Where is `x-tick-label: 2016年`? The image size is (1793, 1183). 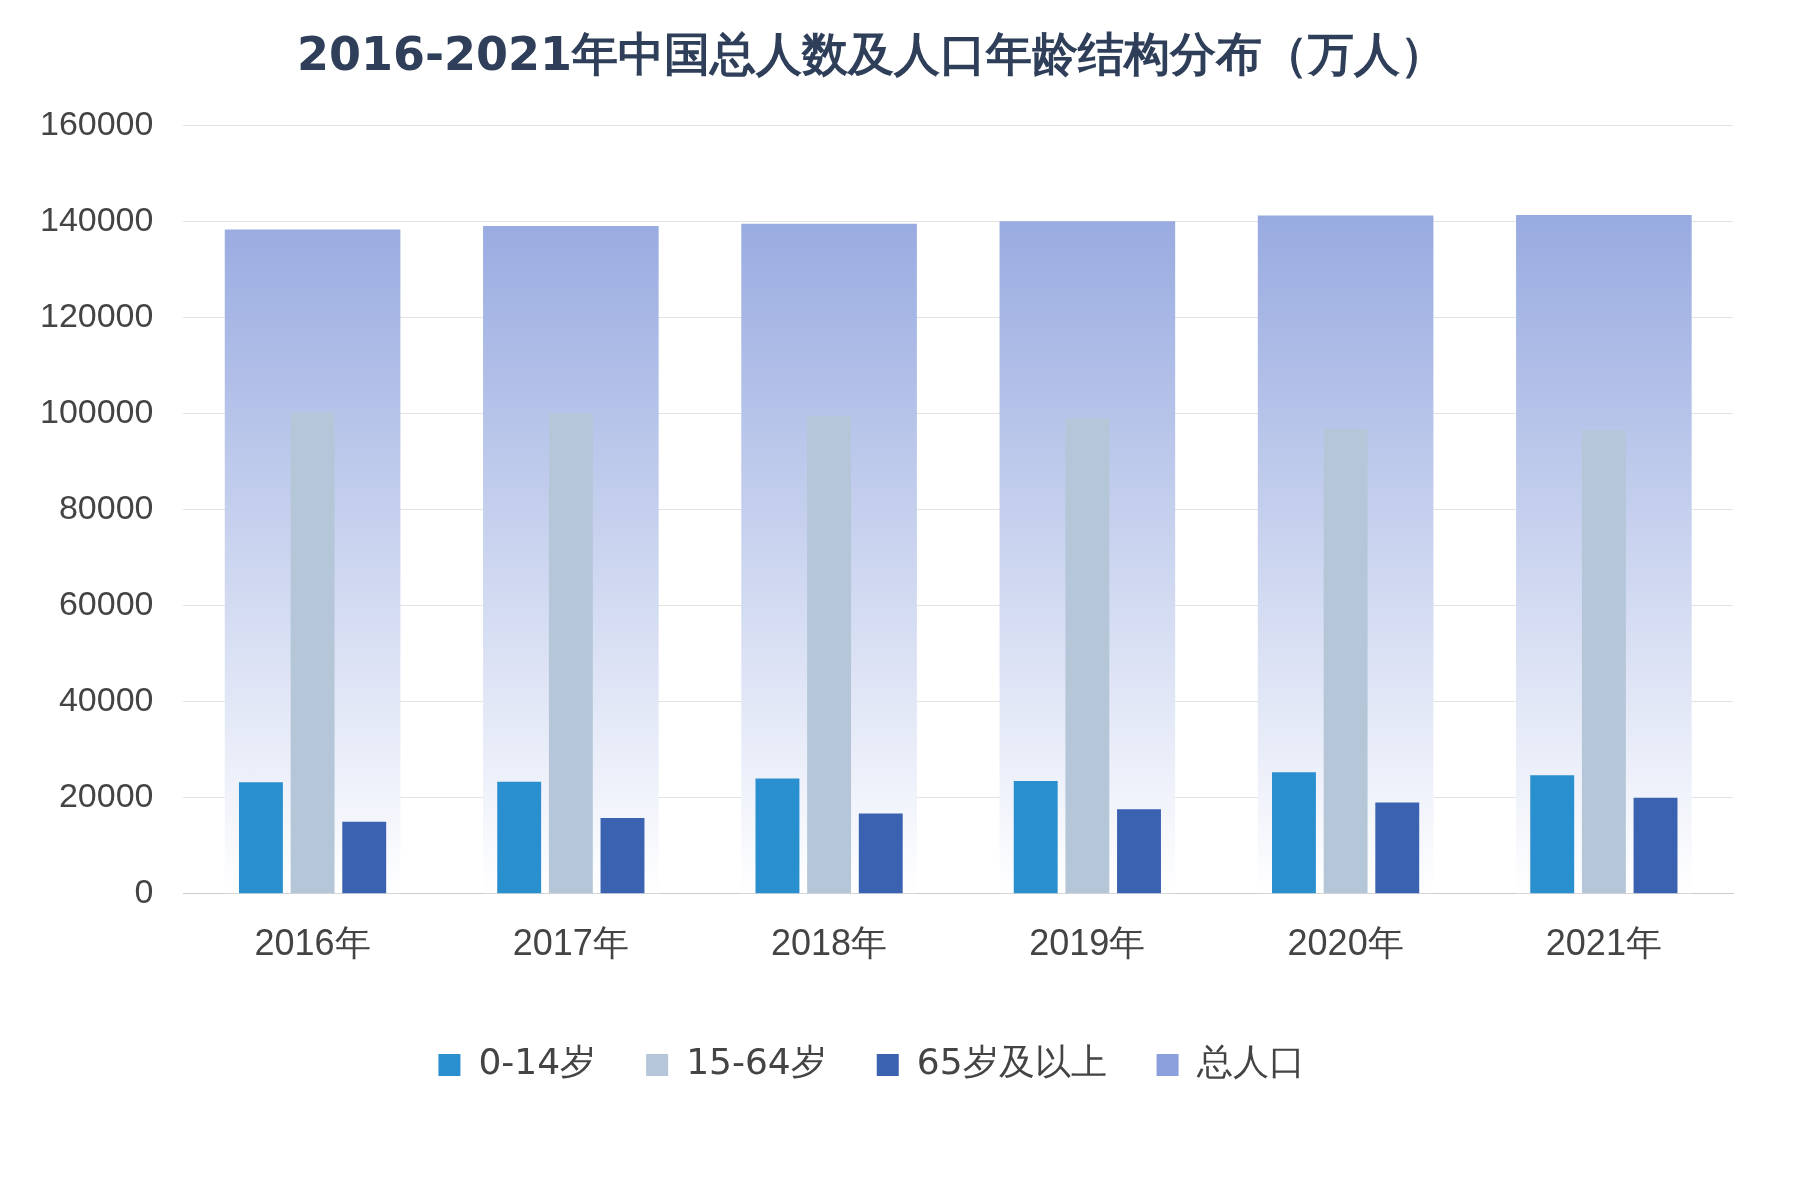
x-tick-label: 2016年 is located at coordinates (312, 943).